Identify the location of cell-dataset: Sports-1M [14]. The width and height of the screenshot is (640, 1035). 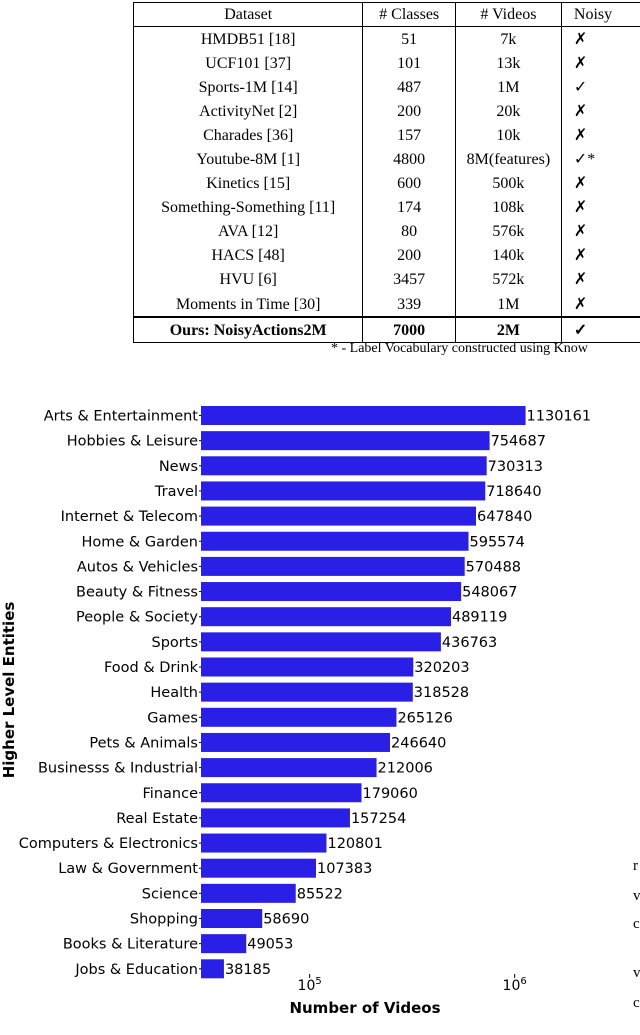
(247, 87).